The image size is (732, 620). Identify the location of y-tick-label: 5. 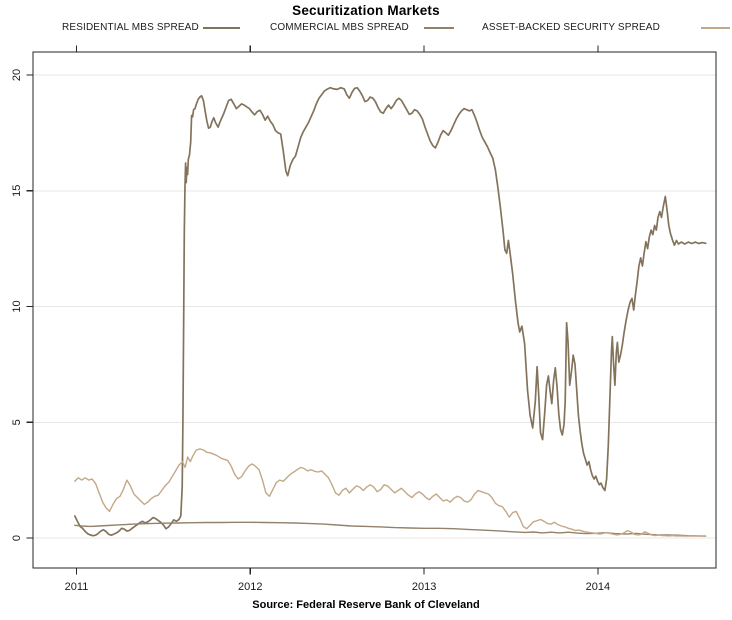
(17, 422).